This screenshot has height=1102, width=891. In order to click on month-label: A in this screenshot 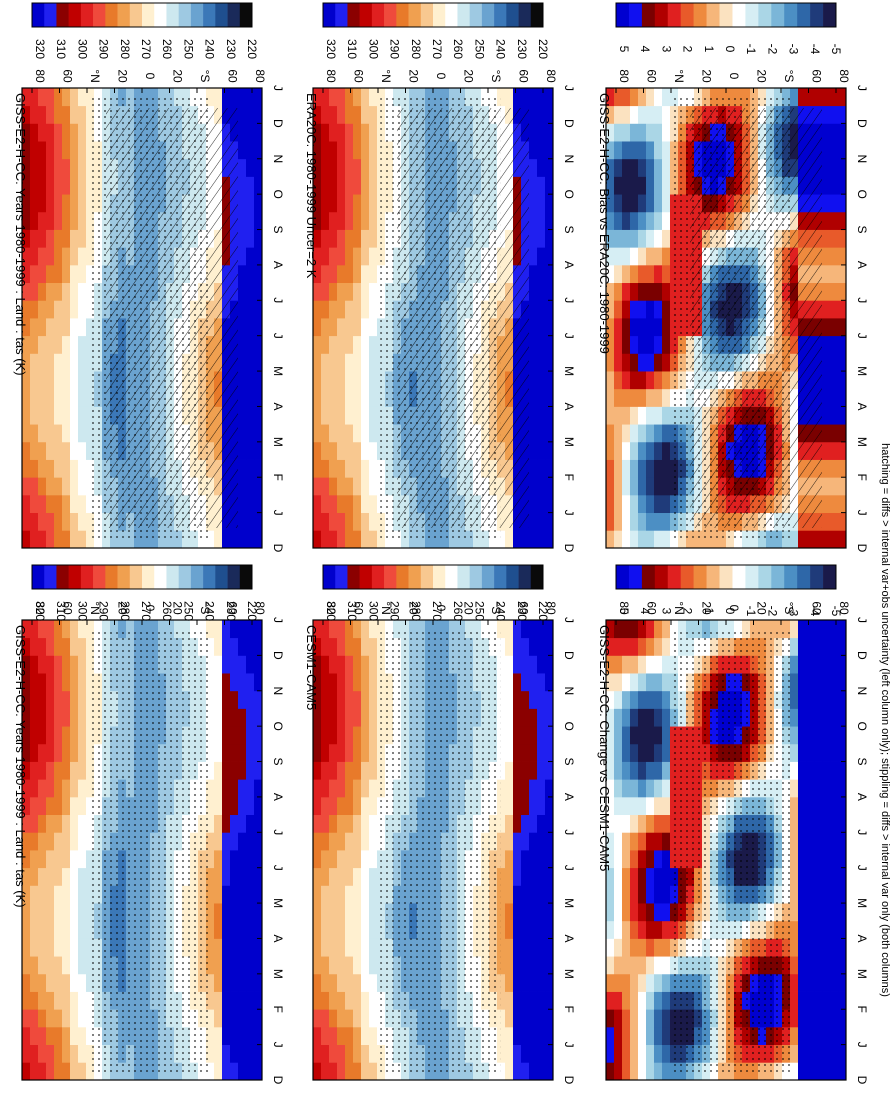, I will do `click(278, 406)`.